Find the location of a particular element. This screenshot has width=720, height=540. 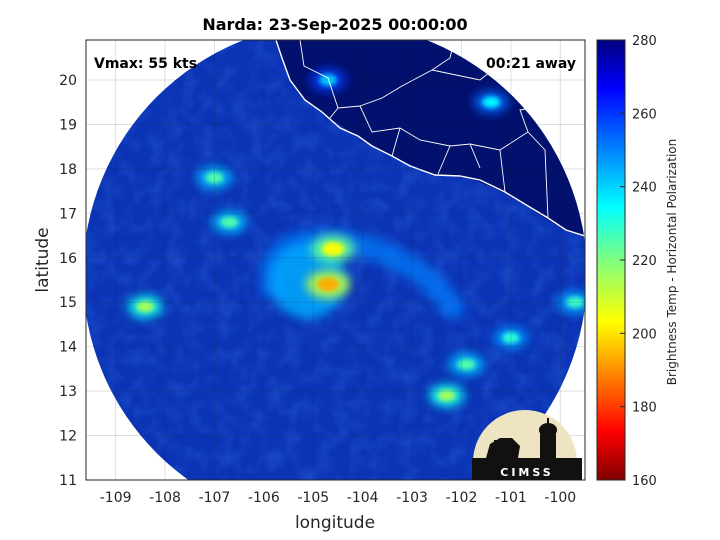

x-tick-label: -108 is located at coordinates (165, 498).